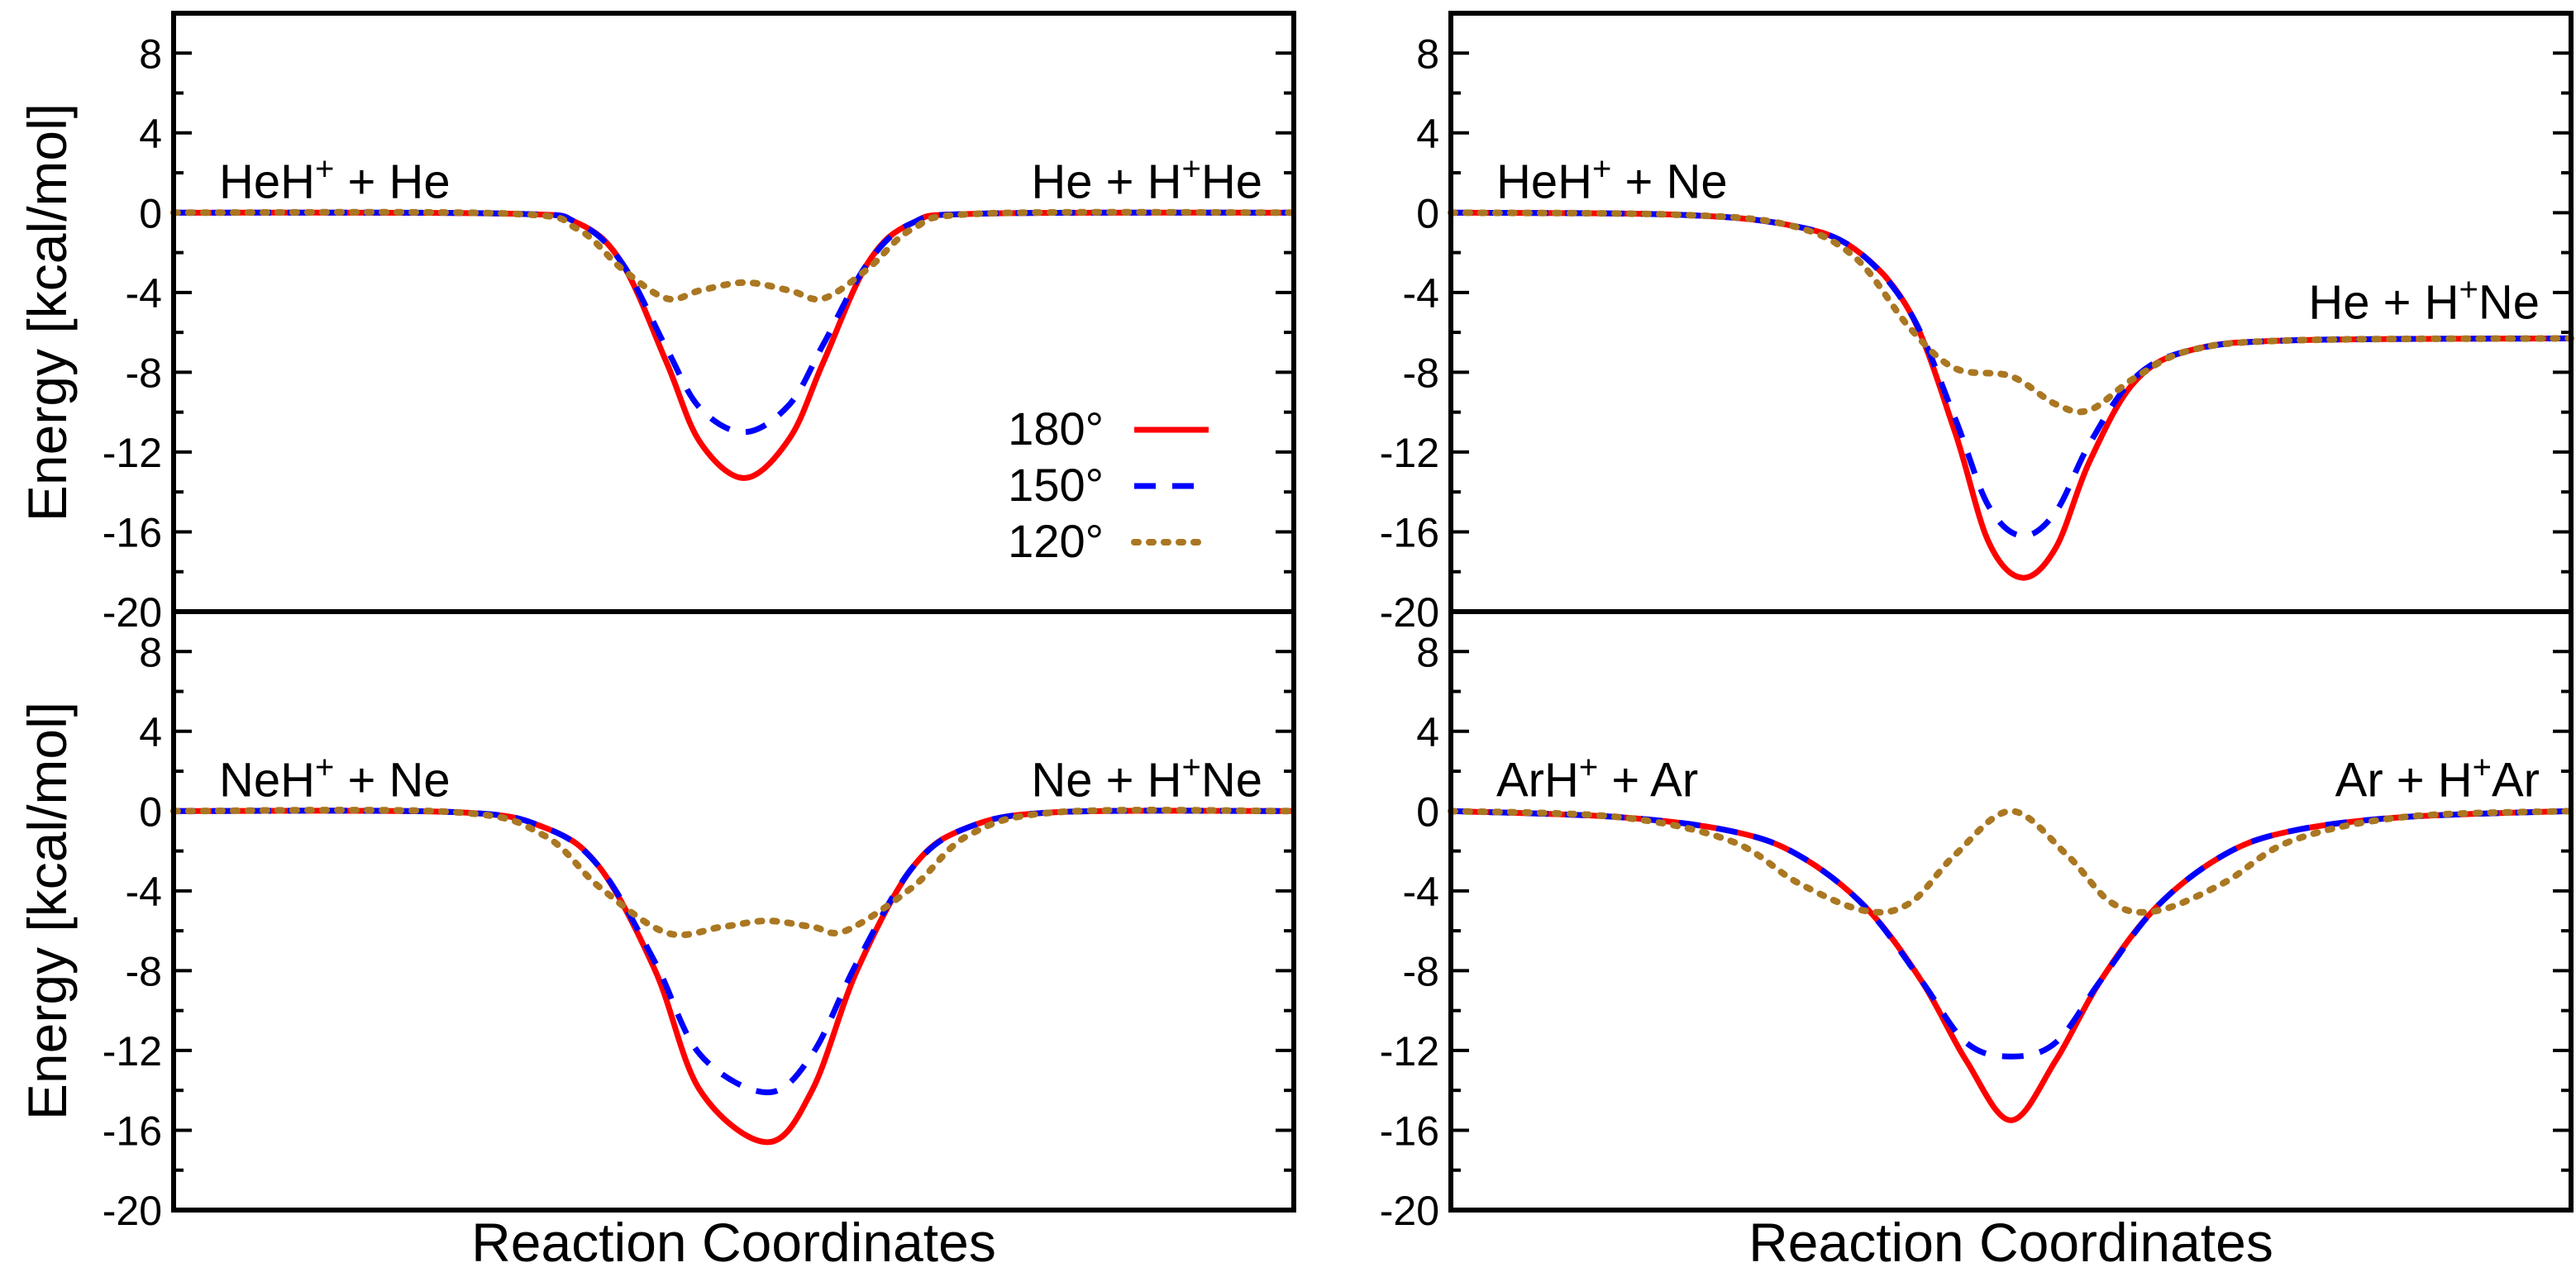 The width and height of the screenshot is (2576, 1277). What do you see at coordinates (2424, 300) in the screenshot?
I see `products-label: He + H+Ne` at bounding box center [2424, 300].